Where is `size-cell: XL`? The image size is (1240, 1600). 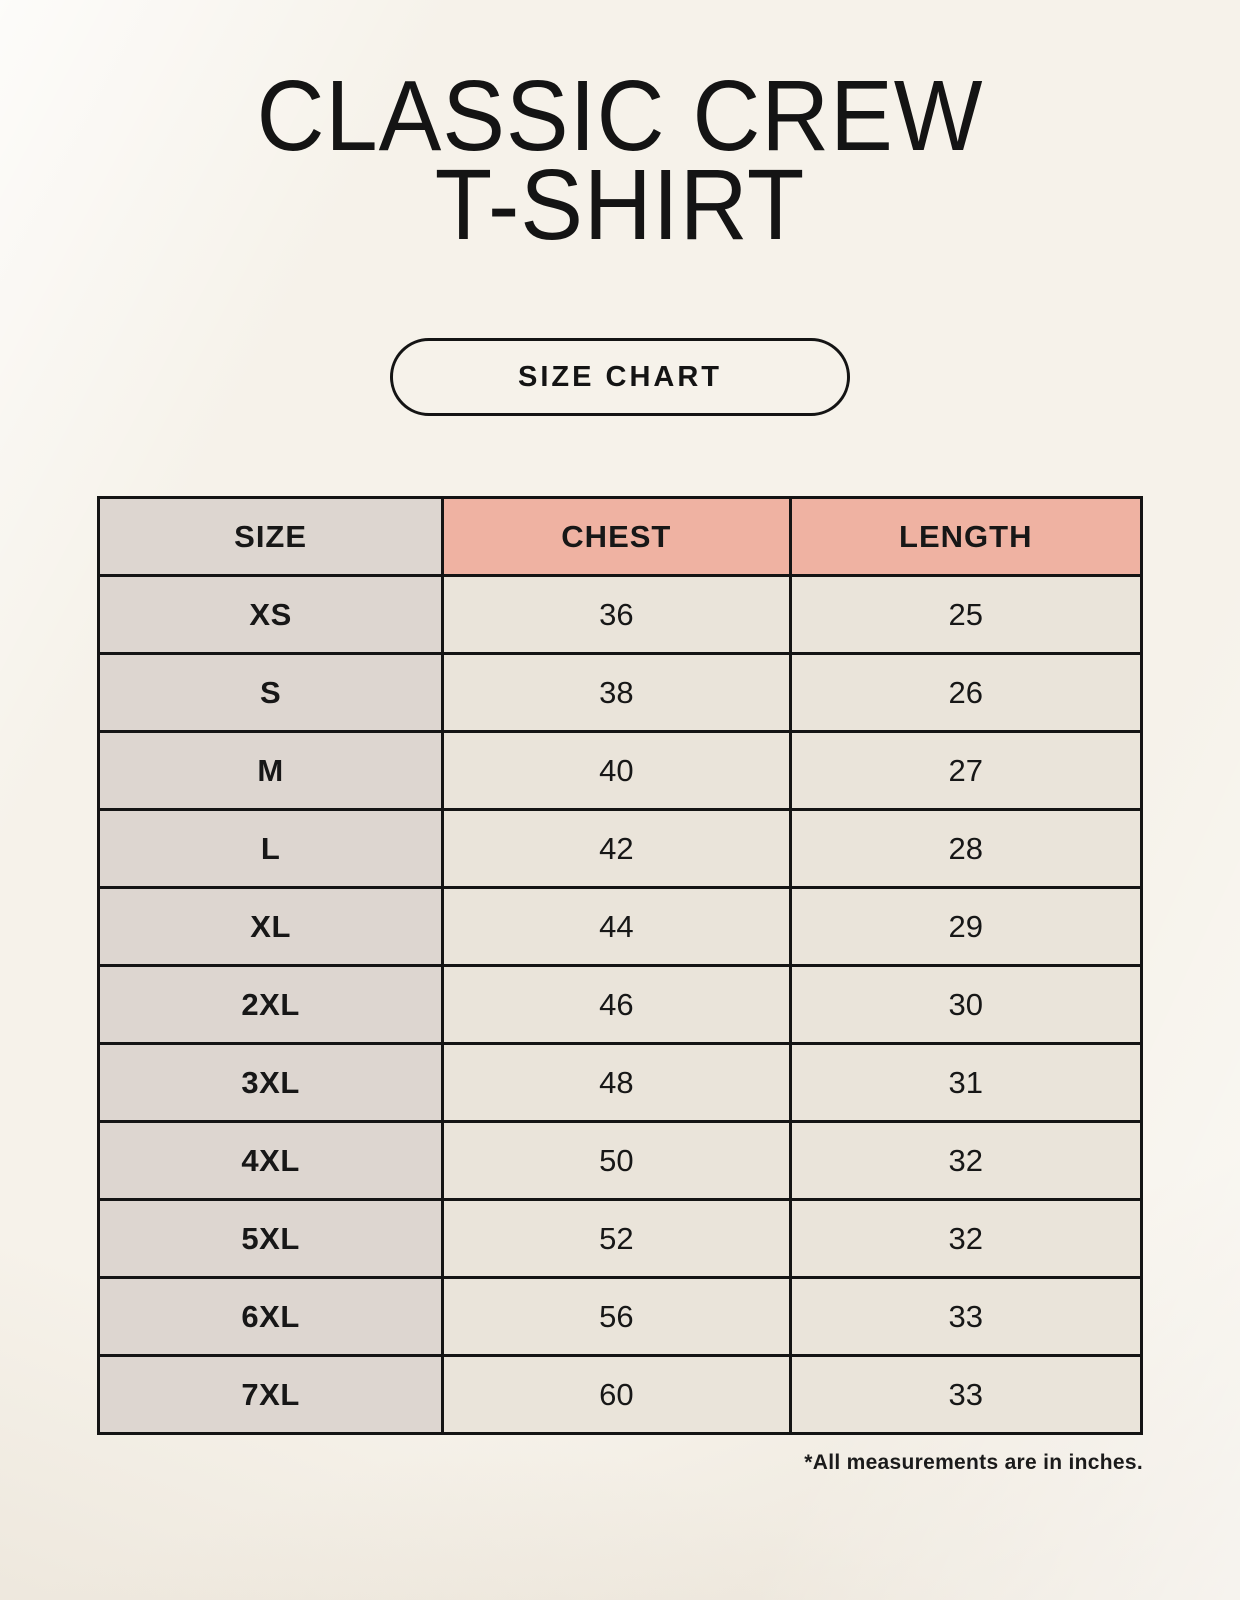
size-cell: XL is located at coordinates (270, 926).